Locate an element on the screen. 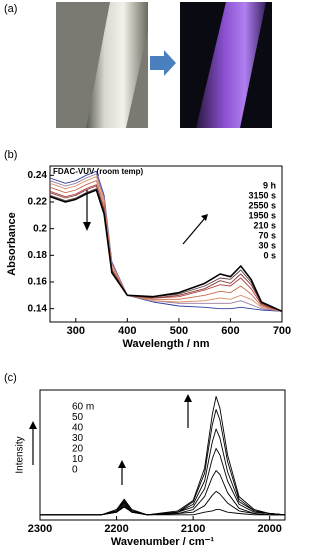 The image size is (320, 550). legend-label: 30 is located at coordinates (78, 438).